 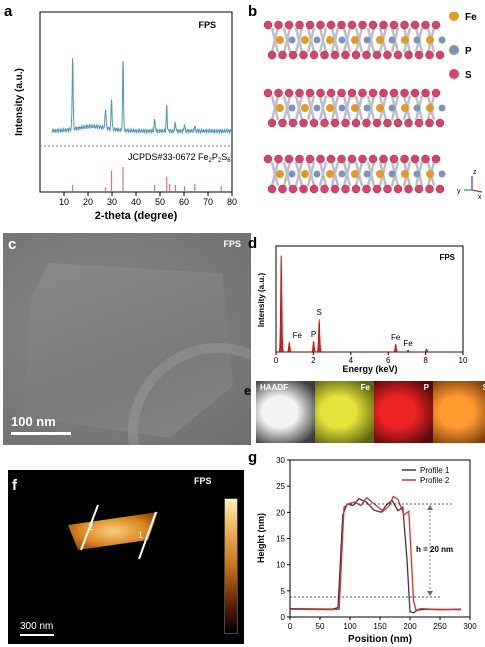 What do you see at coordinates (280, 512) in the screenshot?
I see `profile-ytick-label: 20` at bounding box center [280, 512].